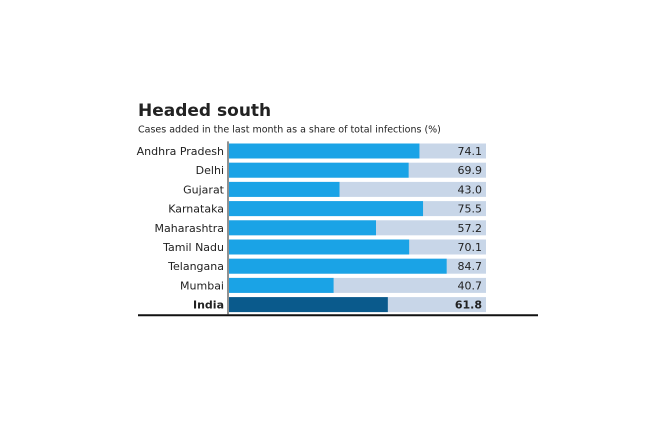  What do you see at coordinates (202, 285) in the screenshot?
I see `category-label: Mumbai` at bounding box center [202, 285].